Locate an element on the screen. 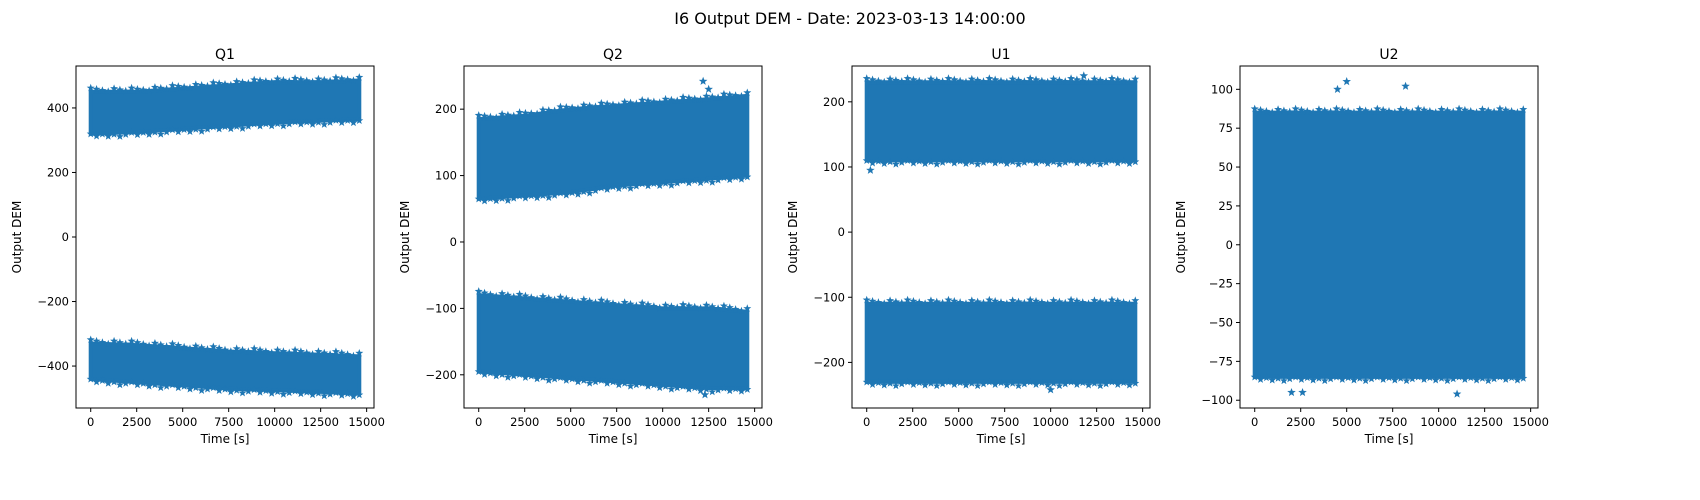 Image resolution: width=1700 pixels, height=500 pixels. x-tick-label: 5000 is located at coordinates (182, 422).